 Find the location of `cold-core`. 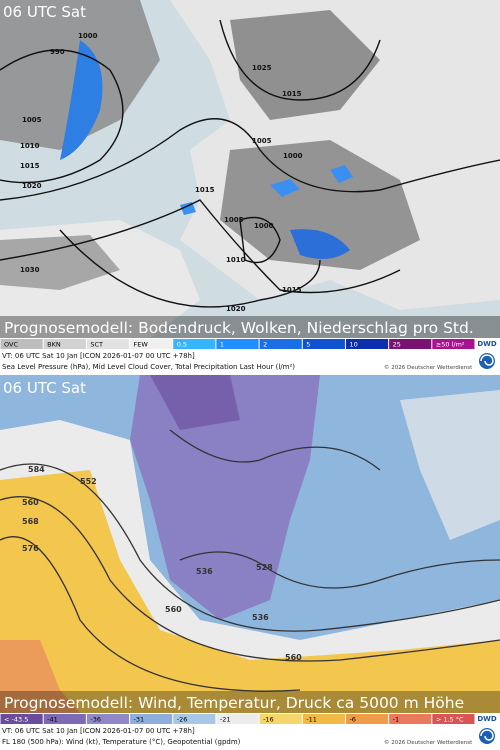

cold-core is located at coordinates (195, 402).